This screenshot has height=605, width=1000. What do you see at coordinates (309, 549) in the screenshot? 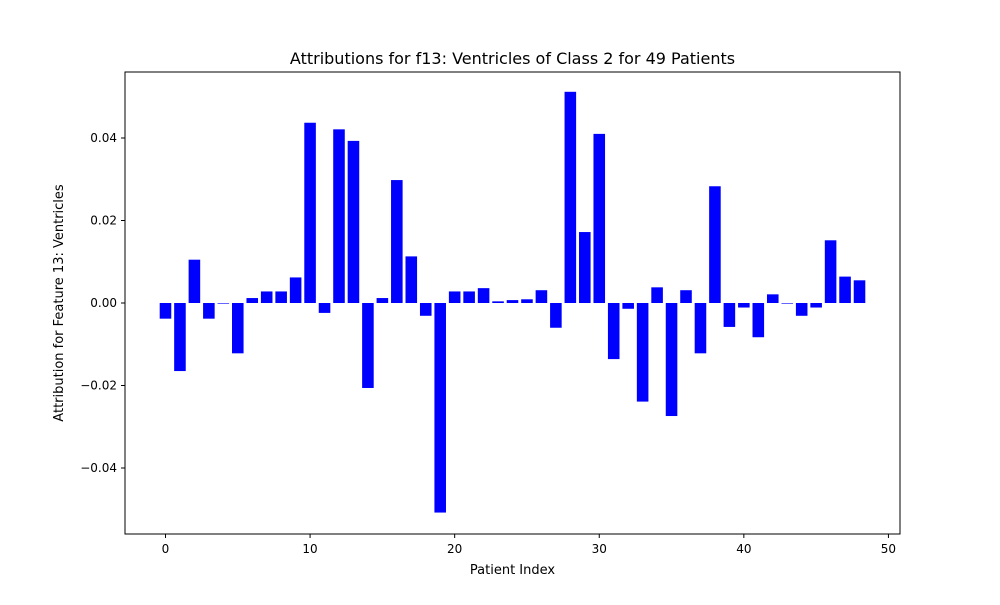
I see `x-tick-label: 10` at bounding box center [309, 549].